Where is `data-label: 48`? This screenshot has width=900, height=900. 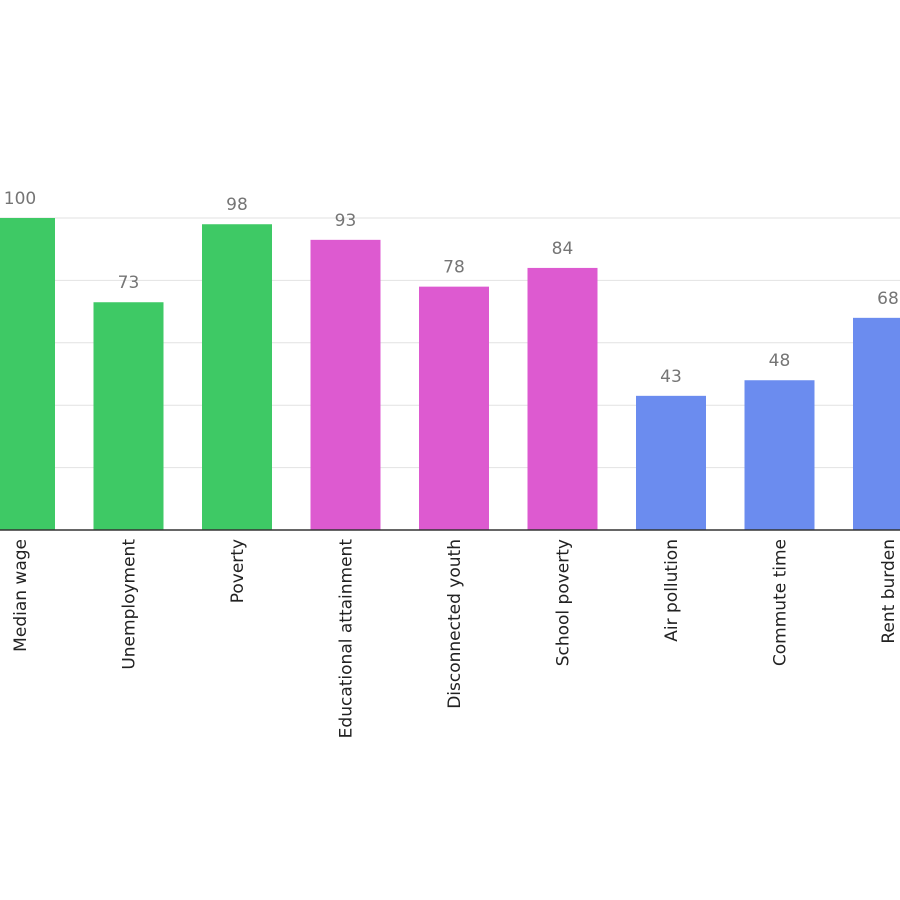 data-label: 48 is located at coordinates (780, 361).